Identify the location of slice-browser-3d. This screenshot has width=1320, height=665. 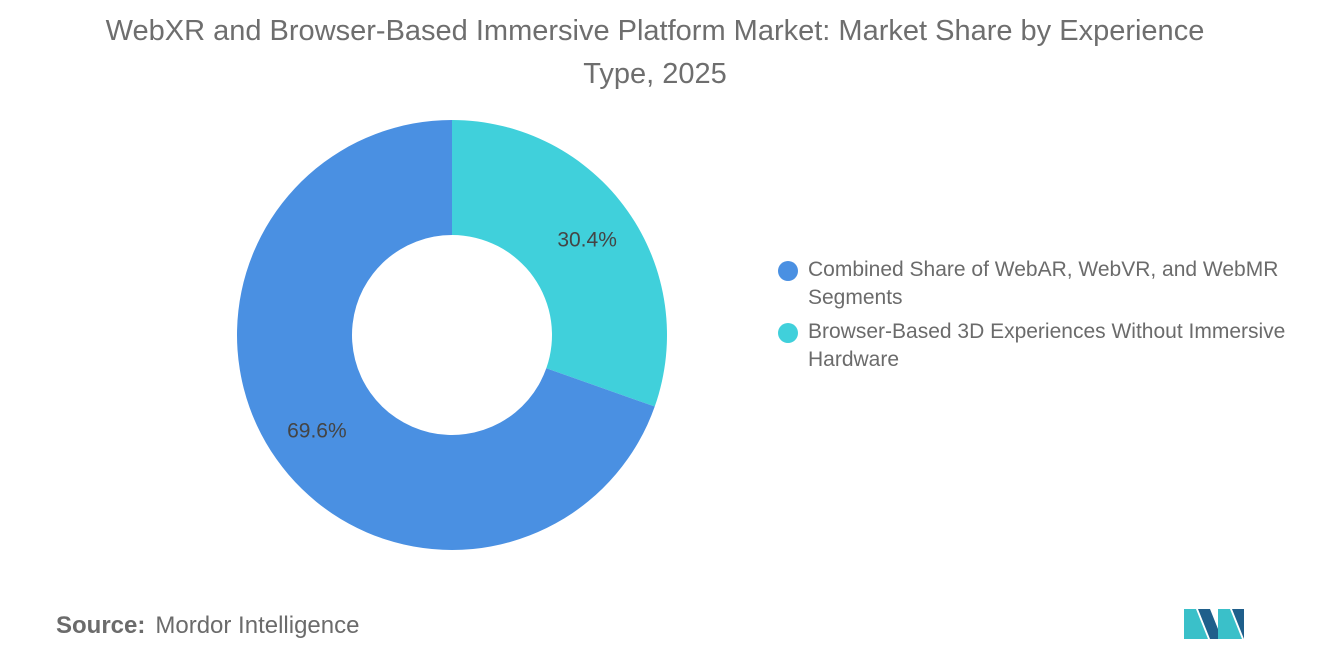
(560, 263).